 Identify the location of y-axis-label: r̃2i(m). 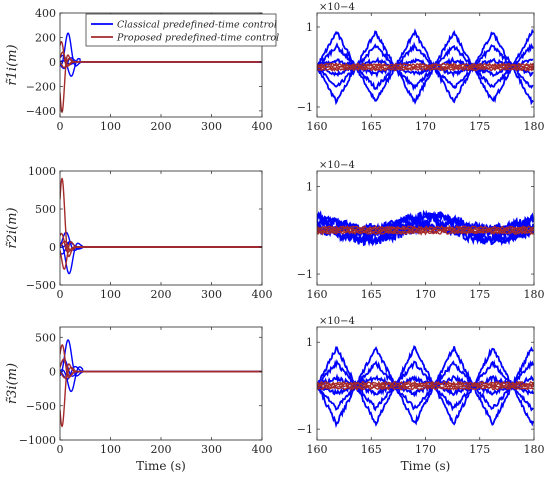
(12, 227).